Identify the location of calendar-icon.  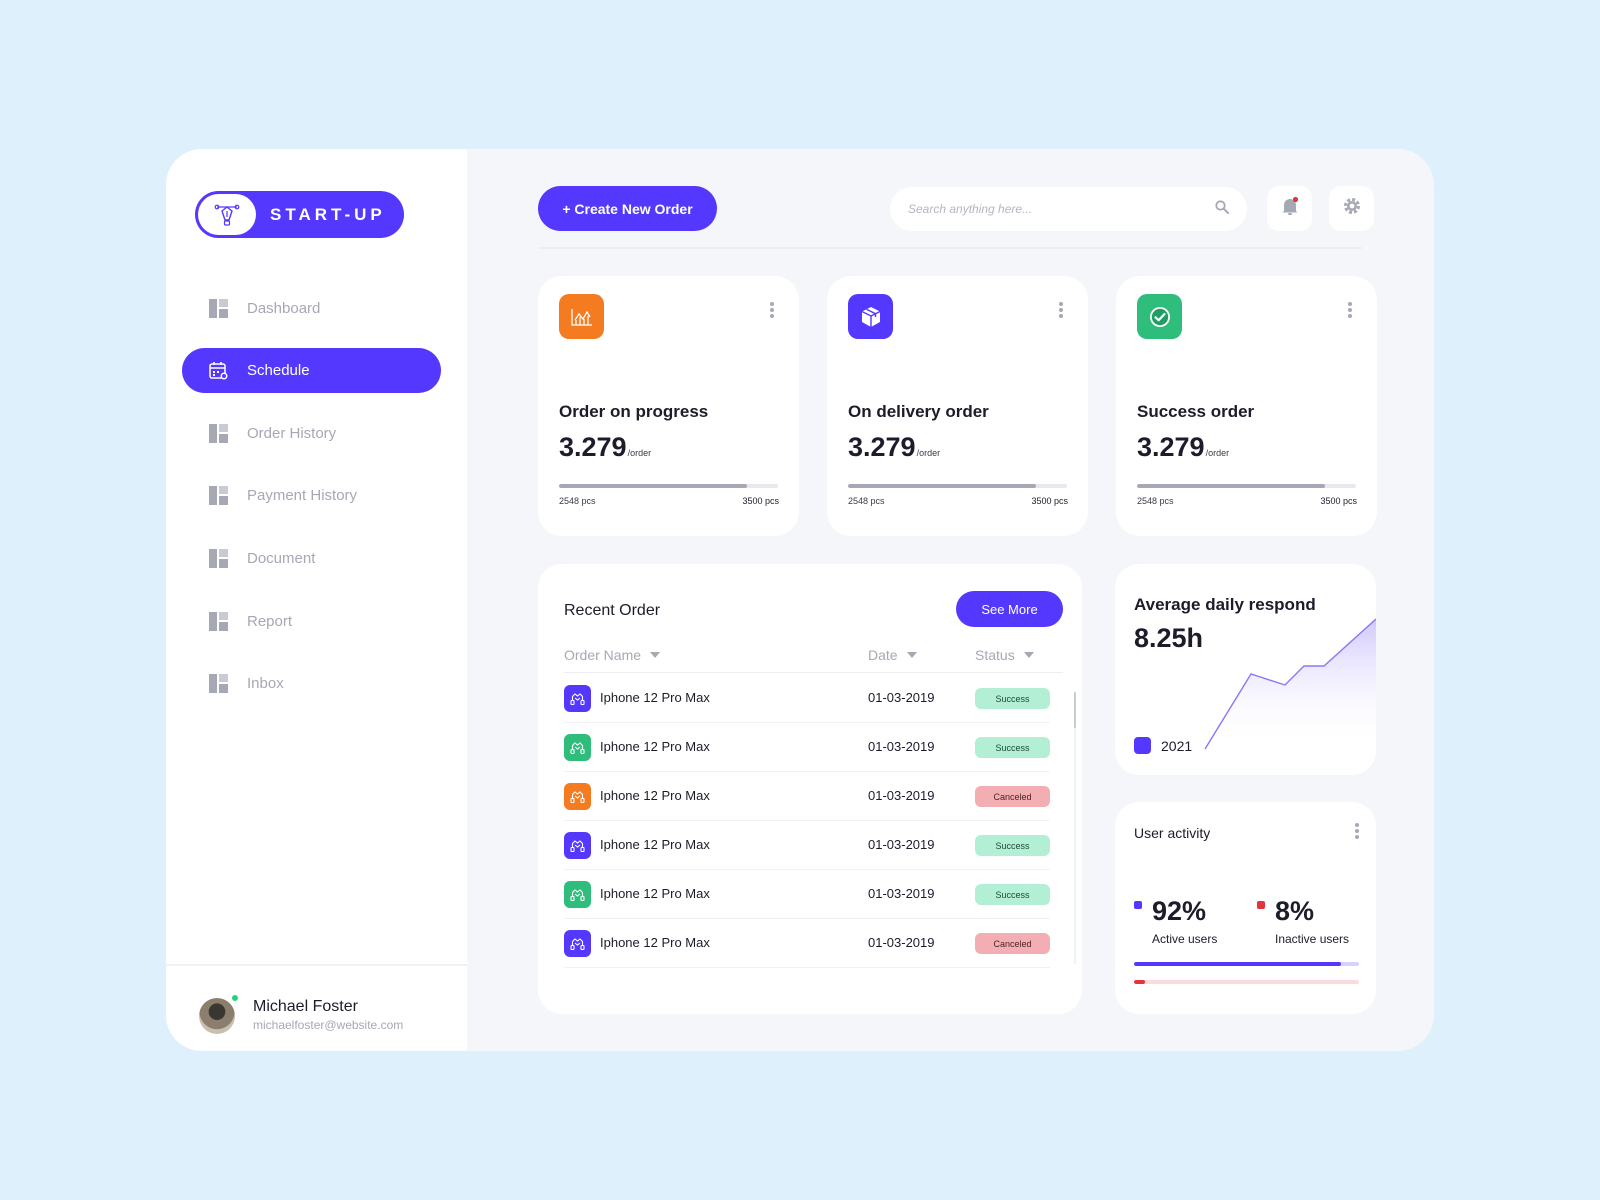
(218, 371).